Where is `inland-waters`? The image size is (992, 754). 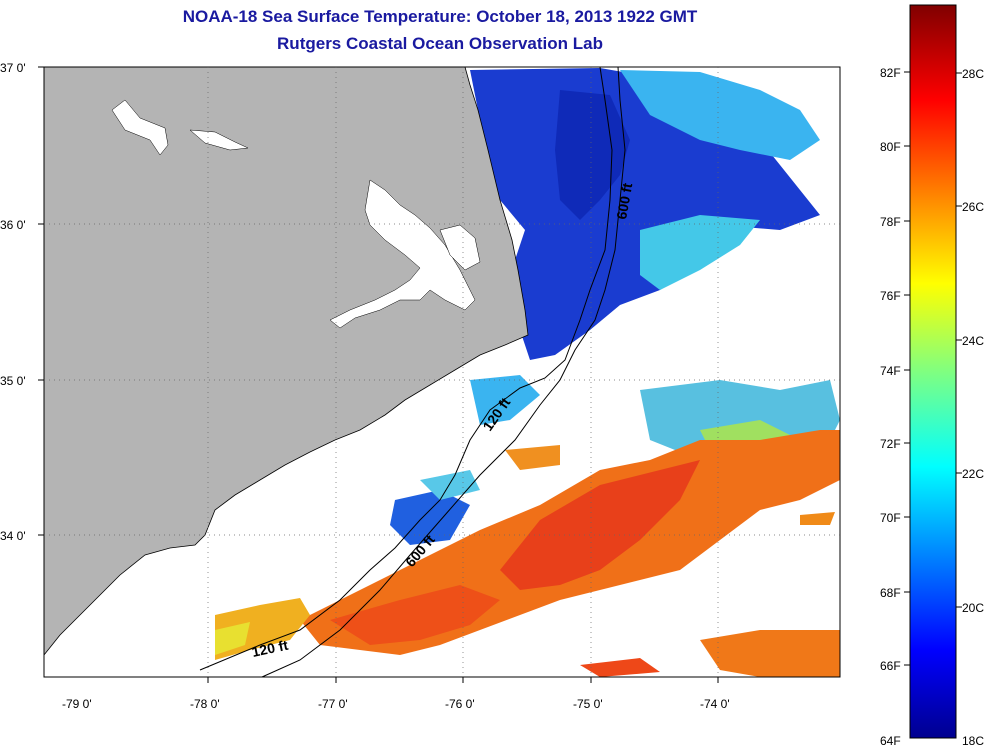 inland-waters is located at coordinates (296, 214).